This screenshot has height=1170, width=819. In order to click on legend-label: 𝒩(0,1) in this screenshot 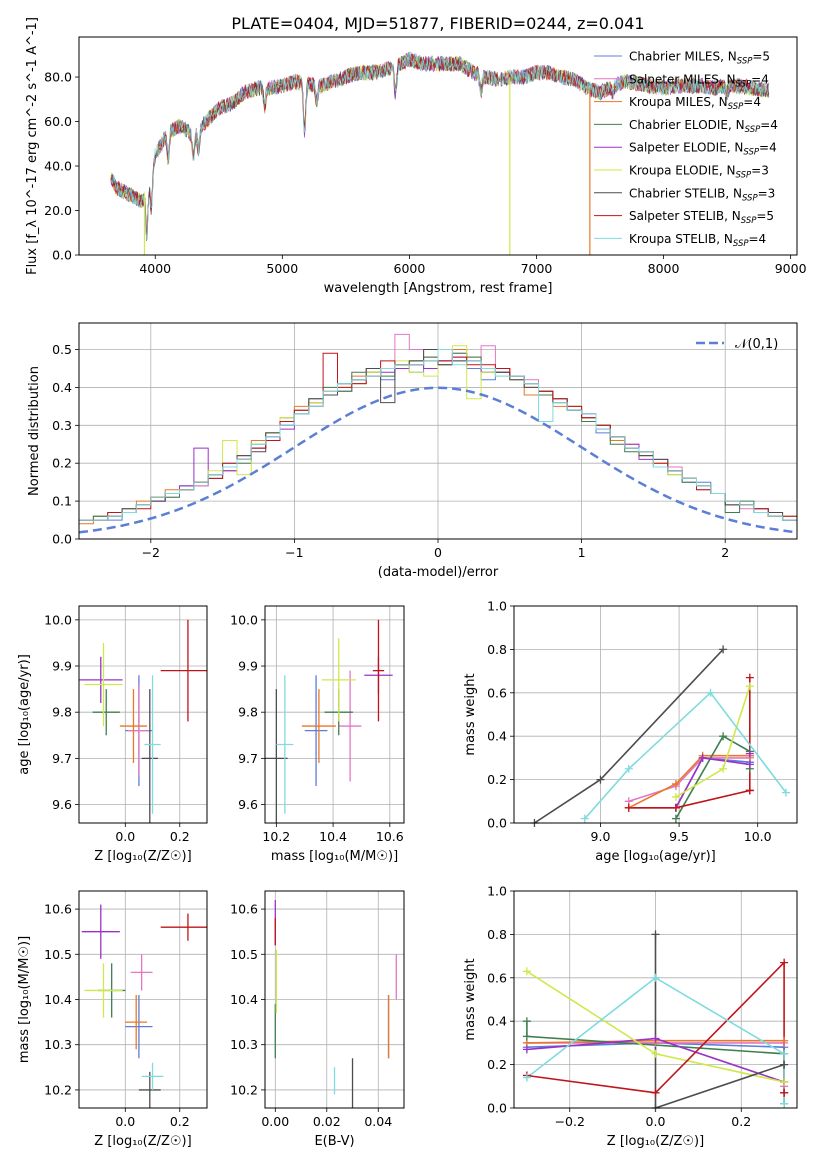, I will do `click(756, 344)`.